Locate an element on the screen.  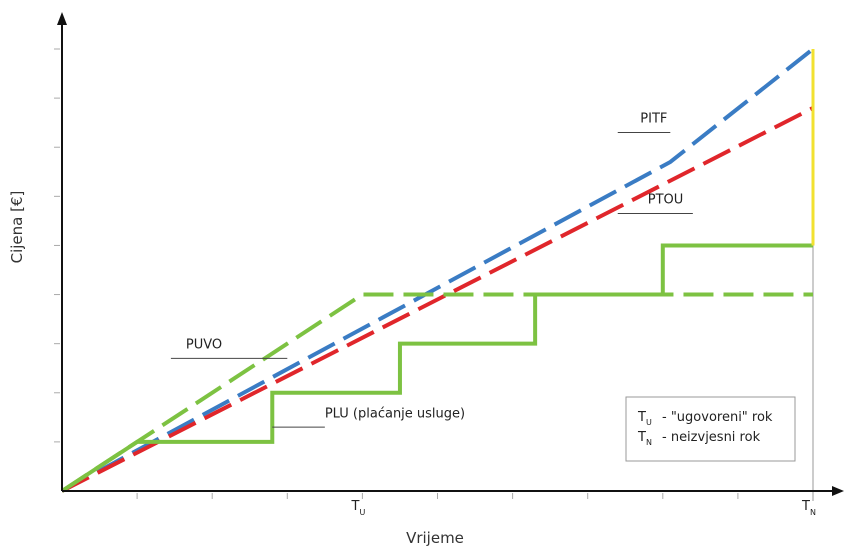
legend-text-0: - "ugovoreni" rok is located at coordinates (717, 417).